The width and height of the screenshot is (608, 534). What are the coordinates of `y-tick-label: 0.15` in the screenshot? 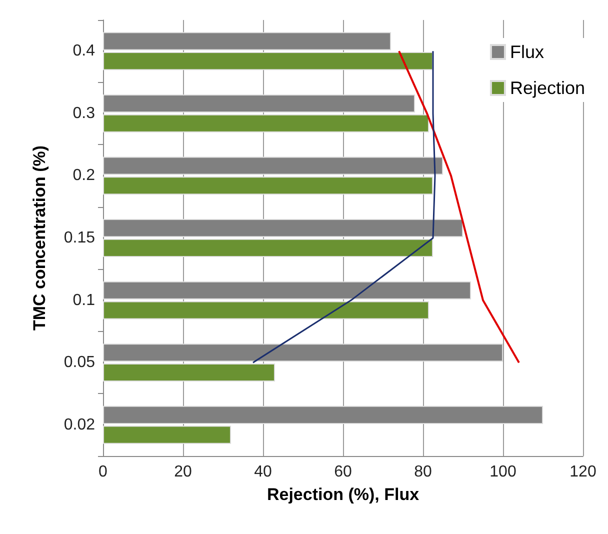 It's located at (80, 238).